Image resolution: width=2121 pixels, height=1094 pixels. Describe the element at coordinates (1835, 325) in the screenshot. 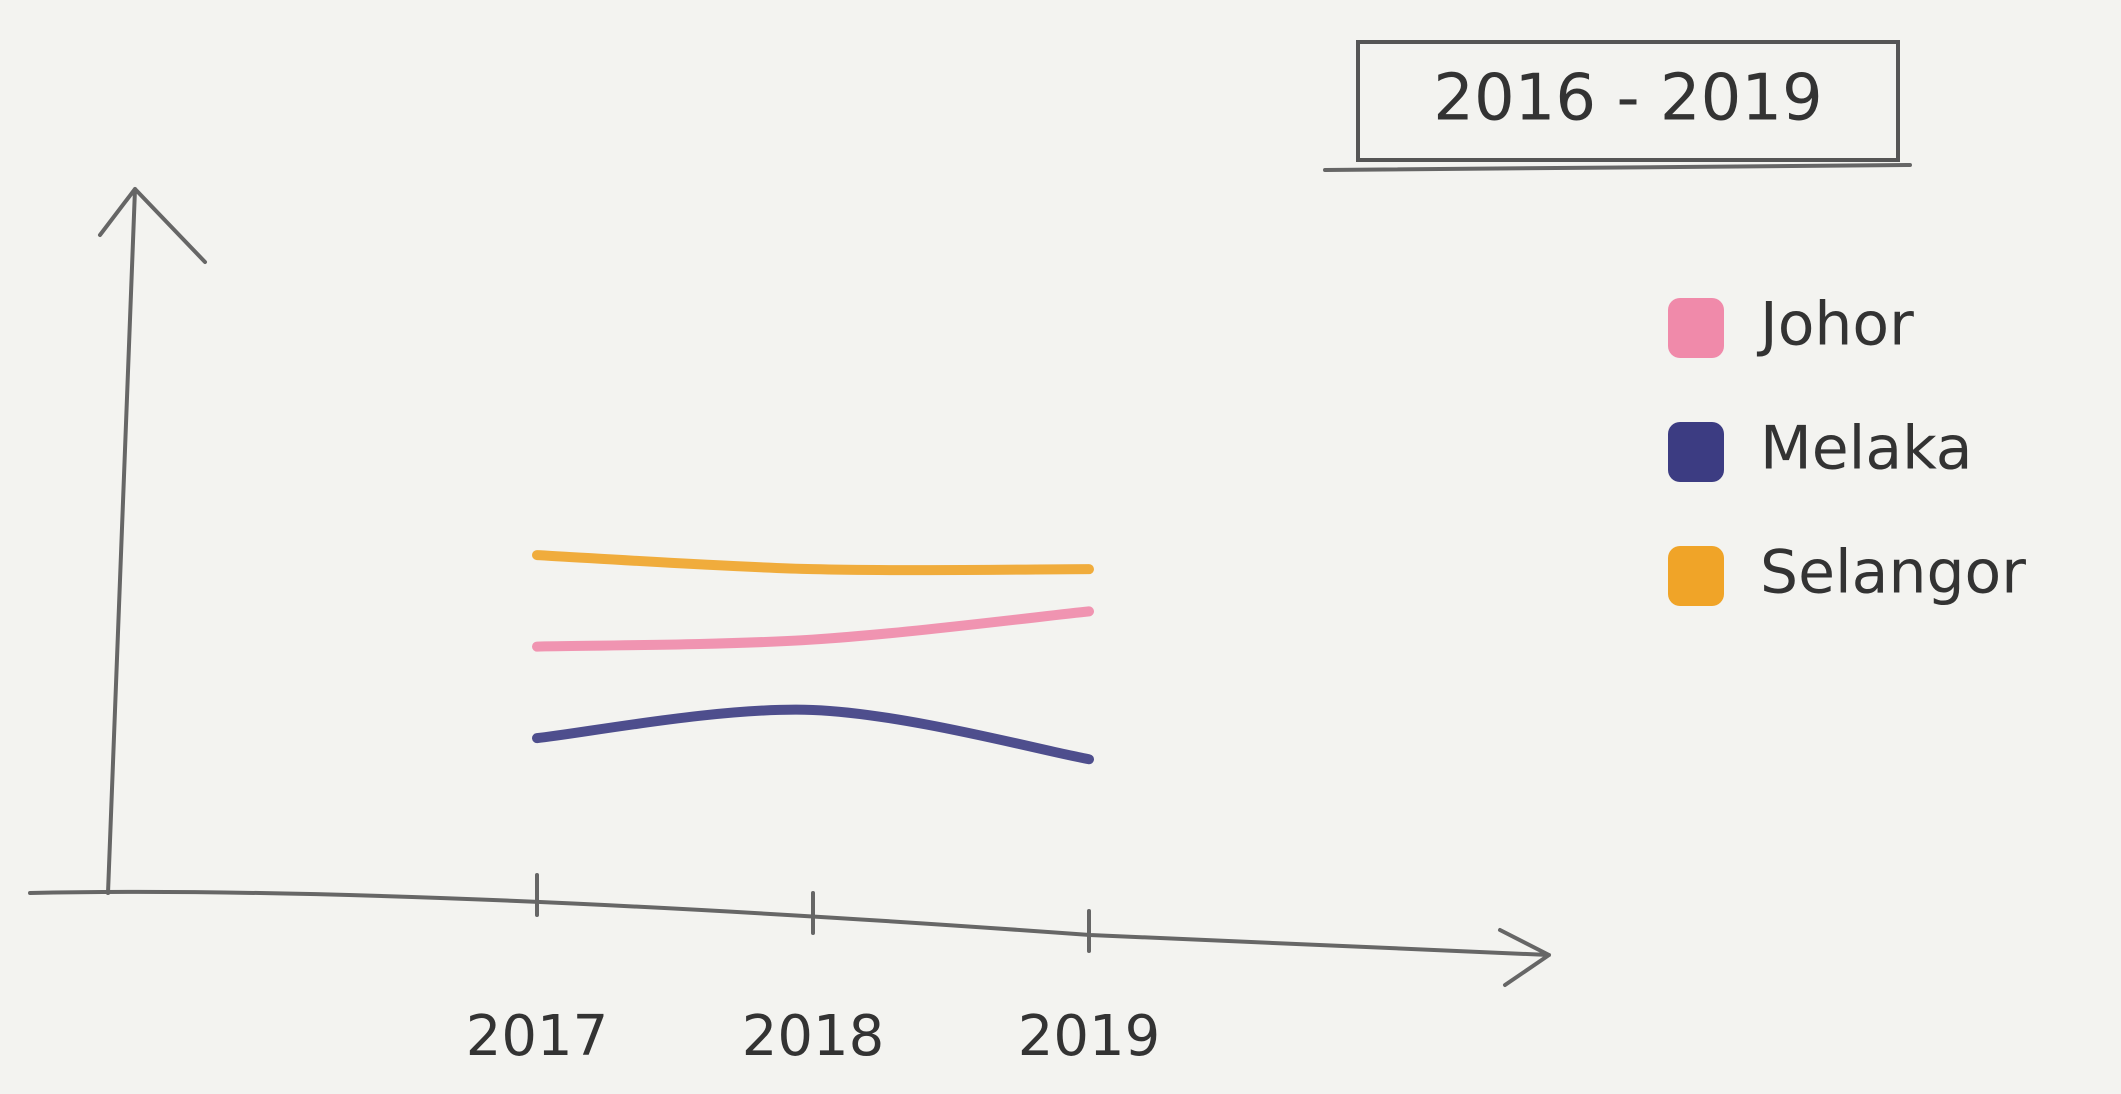

I see `legend-label: Johor` at that location.